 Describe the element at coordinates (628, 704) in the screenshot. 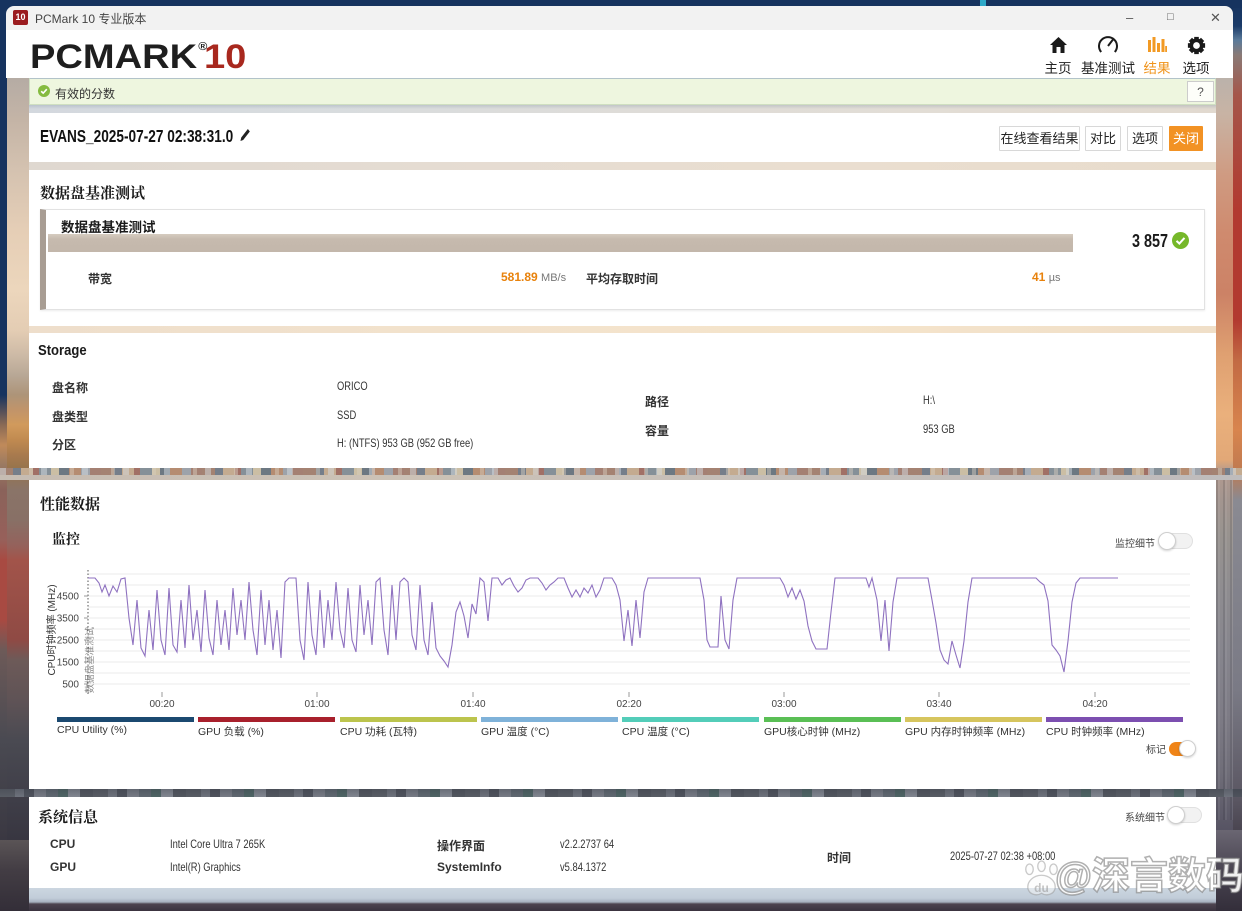

I see `svg-text: 02:20` at that location.